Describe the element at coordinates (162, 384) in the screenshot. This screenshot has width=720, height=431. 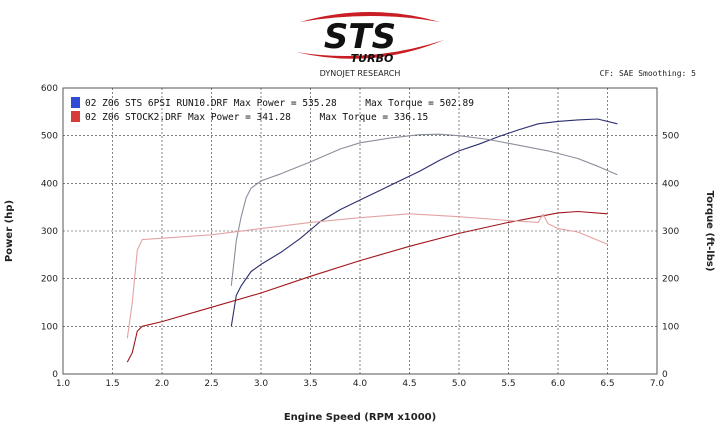
I see `x-tick-label: 2.0` at that location.